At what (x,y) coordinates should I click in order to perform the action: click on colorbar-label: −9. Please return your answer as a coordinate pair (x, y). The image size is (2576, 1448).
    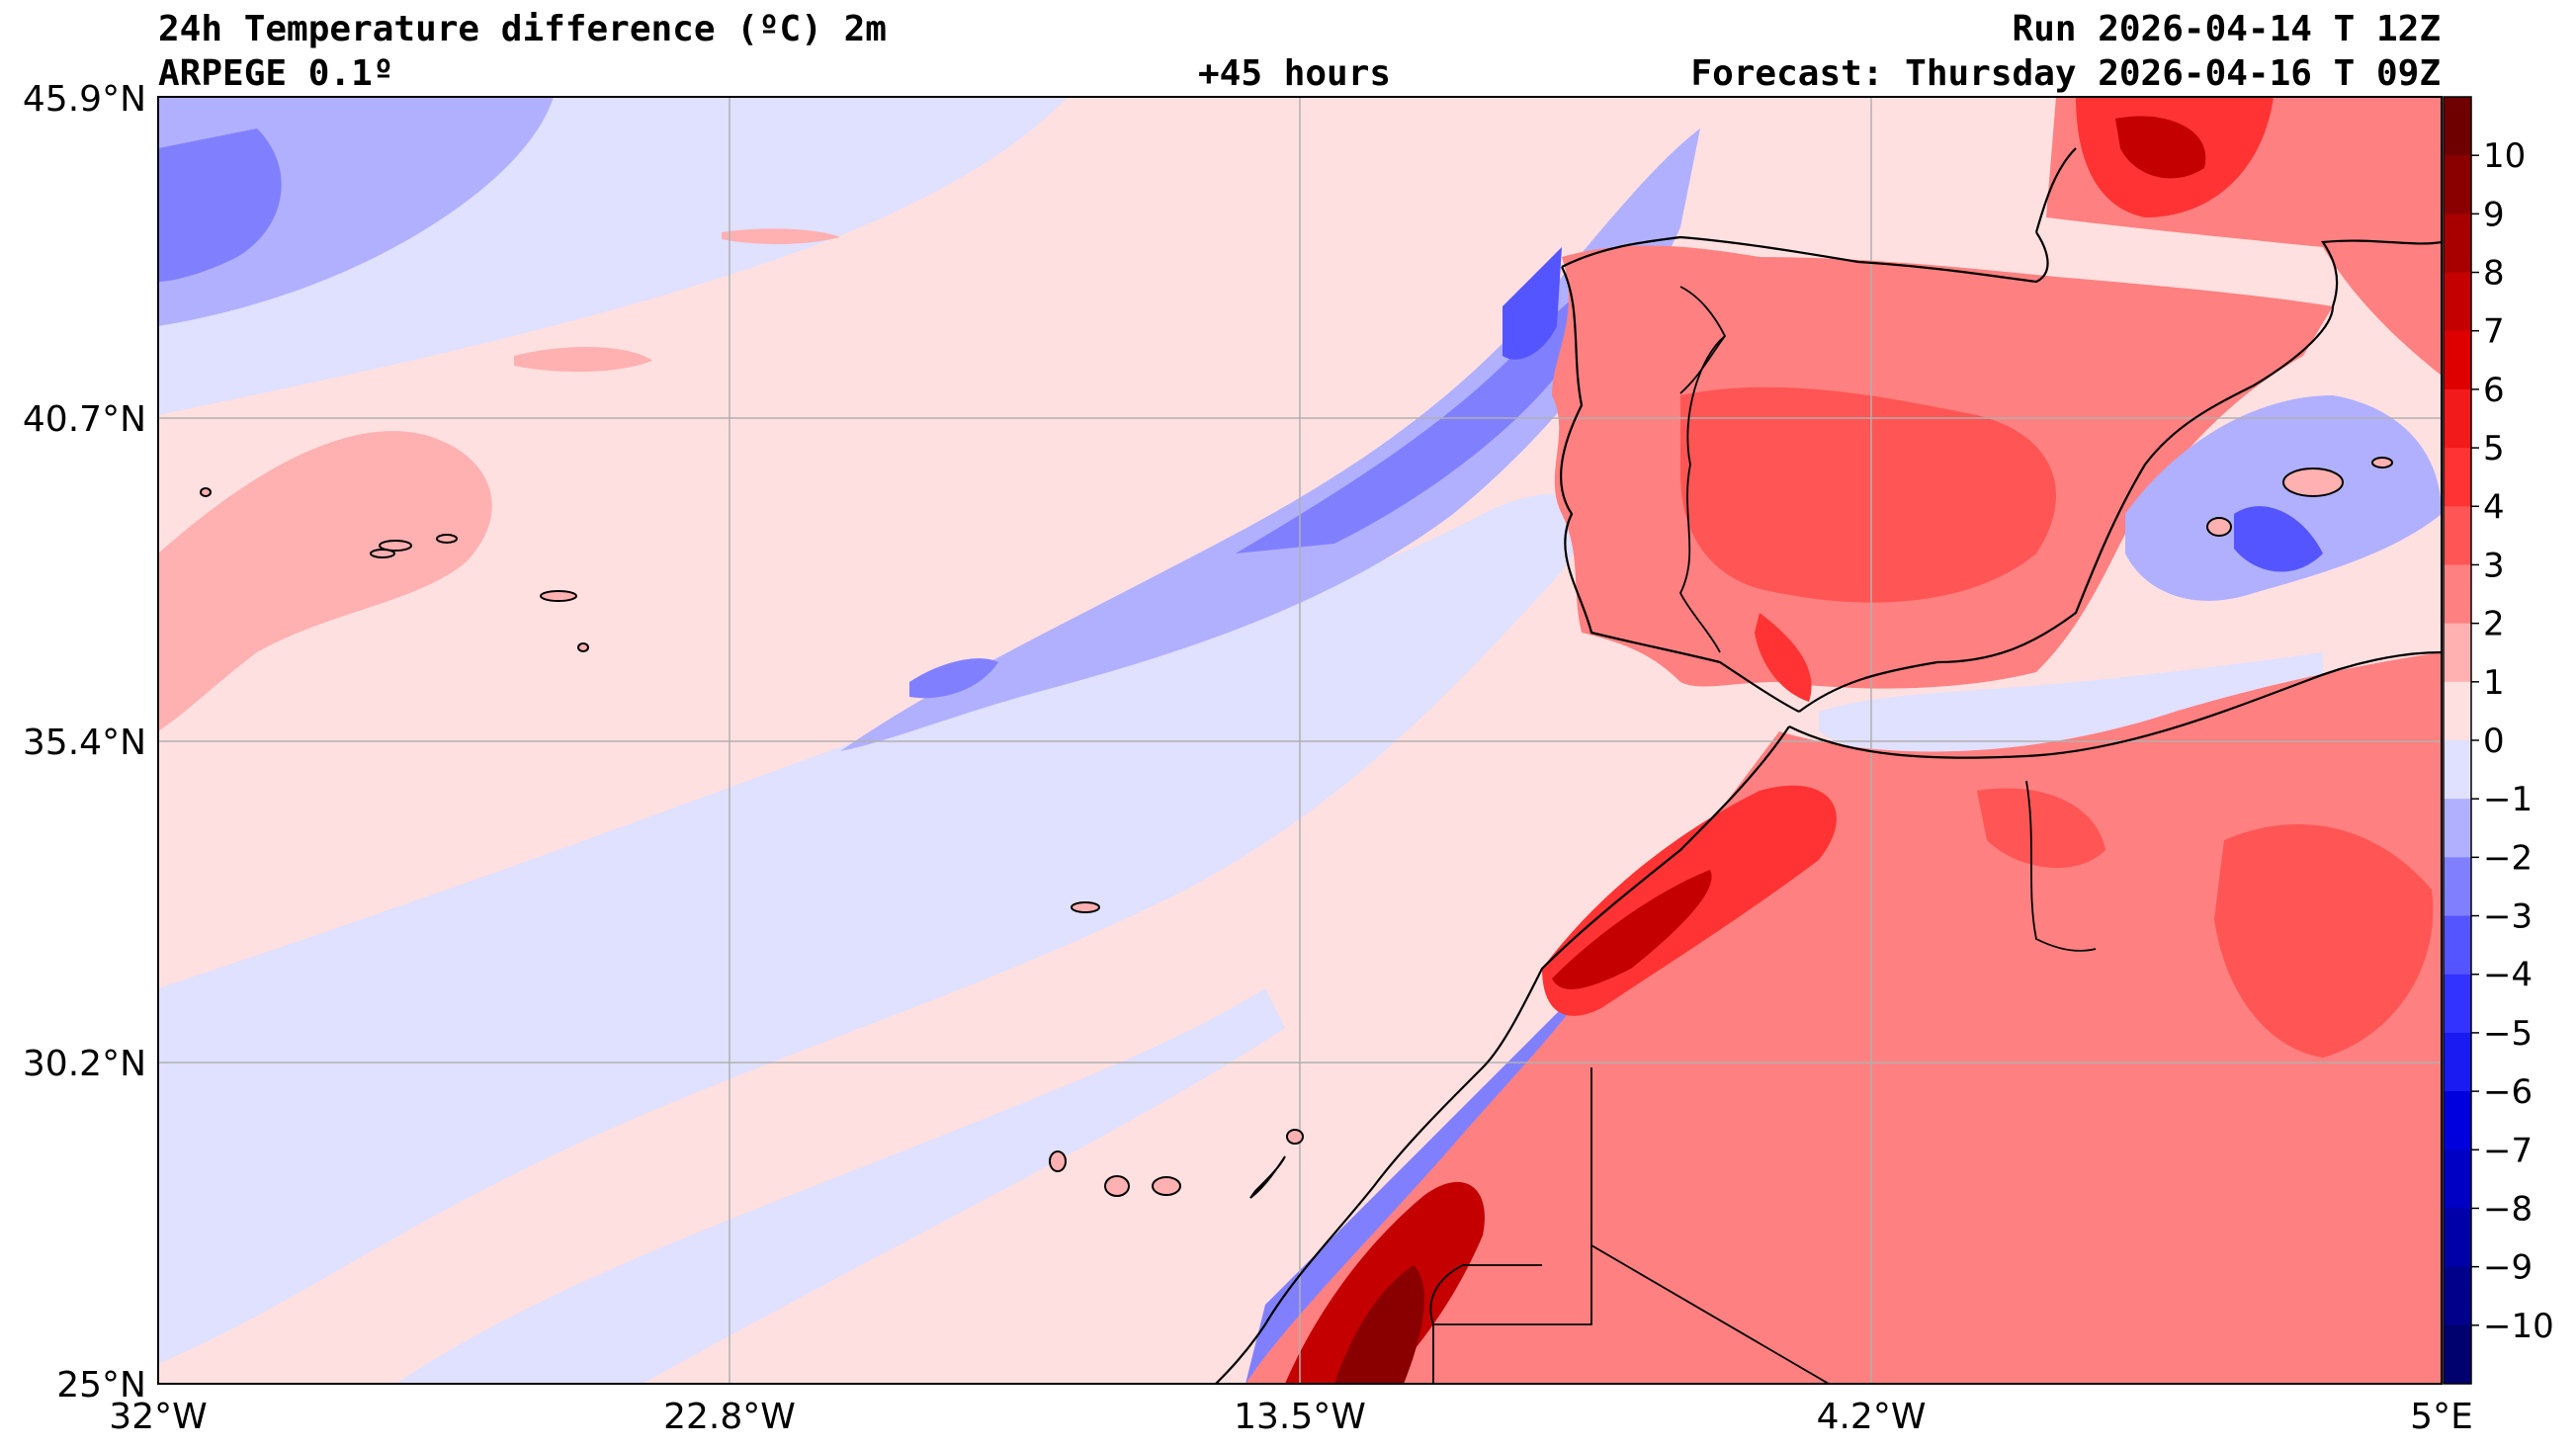
    Looking at the image, I should click on (2508, 1268).